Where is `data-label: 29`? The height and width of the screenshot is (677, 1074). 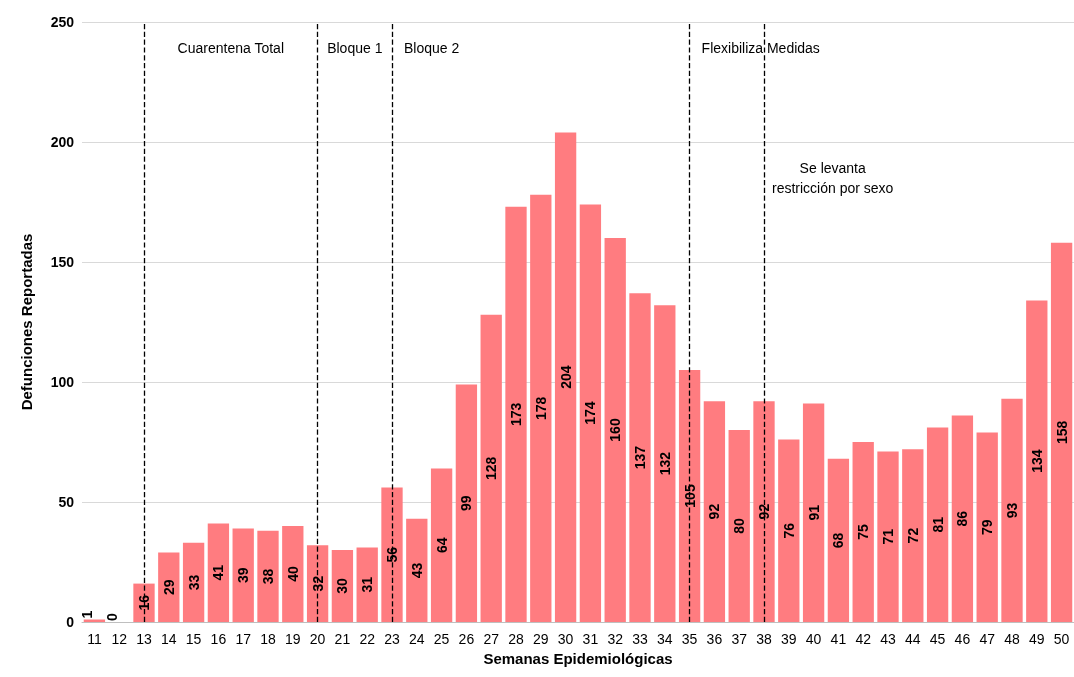
data-label: 29 is located at coordinates (168, 587).